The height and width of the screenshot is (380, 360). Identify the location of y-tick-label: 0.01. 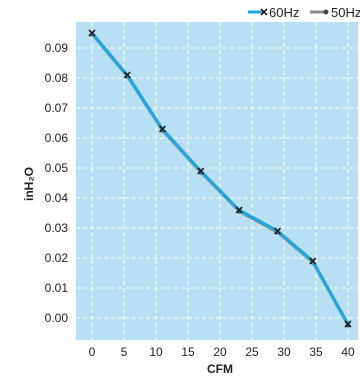
(57, 288).